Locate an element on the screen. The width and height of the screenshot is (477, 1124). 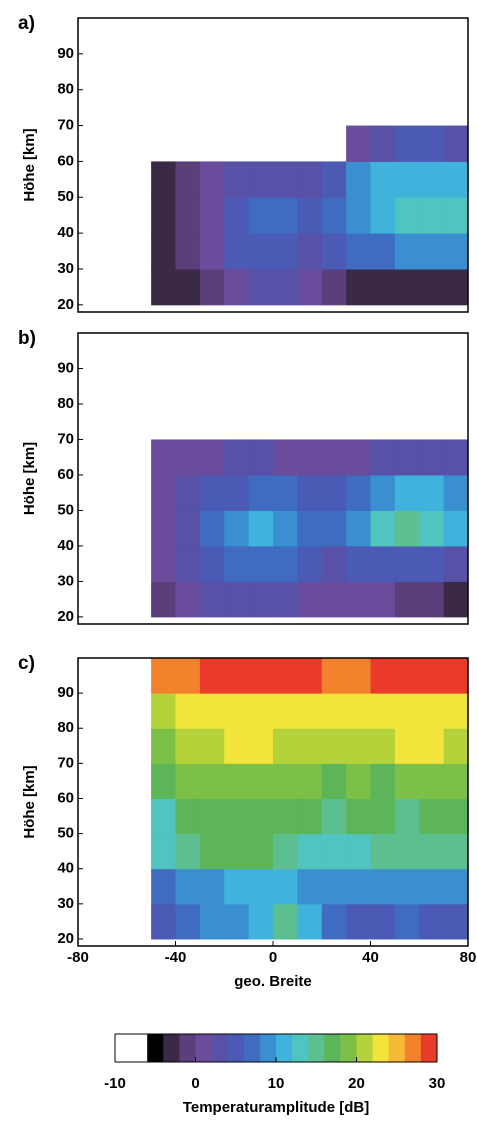
x-tick-label: -80 is located at coordinates (78, 957).